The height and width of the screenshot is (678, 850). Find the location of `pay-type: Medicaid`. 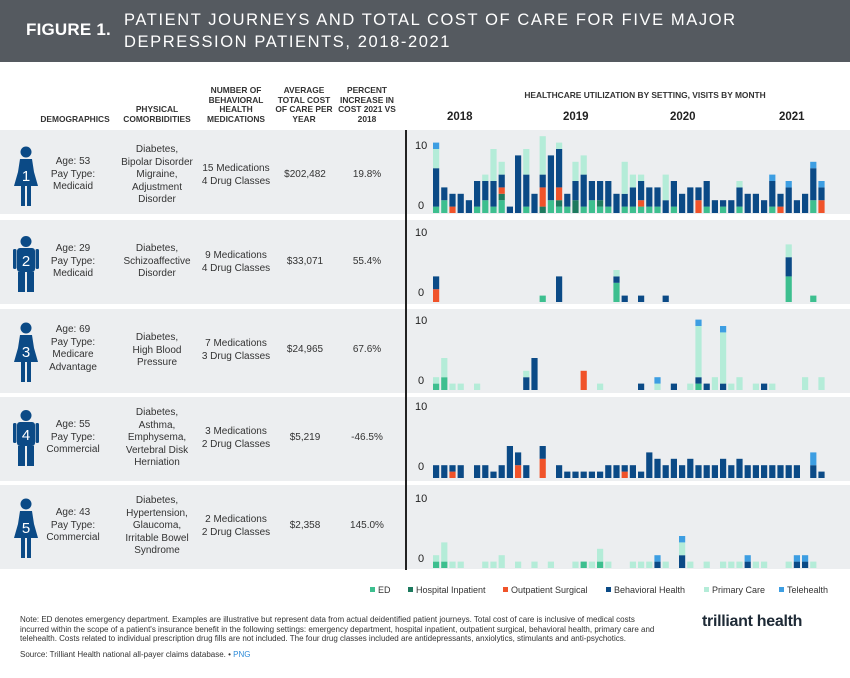

pay-type: Medicaid is located at coordinates (73, 186).